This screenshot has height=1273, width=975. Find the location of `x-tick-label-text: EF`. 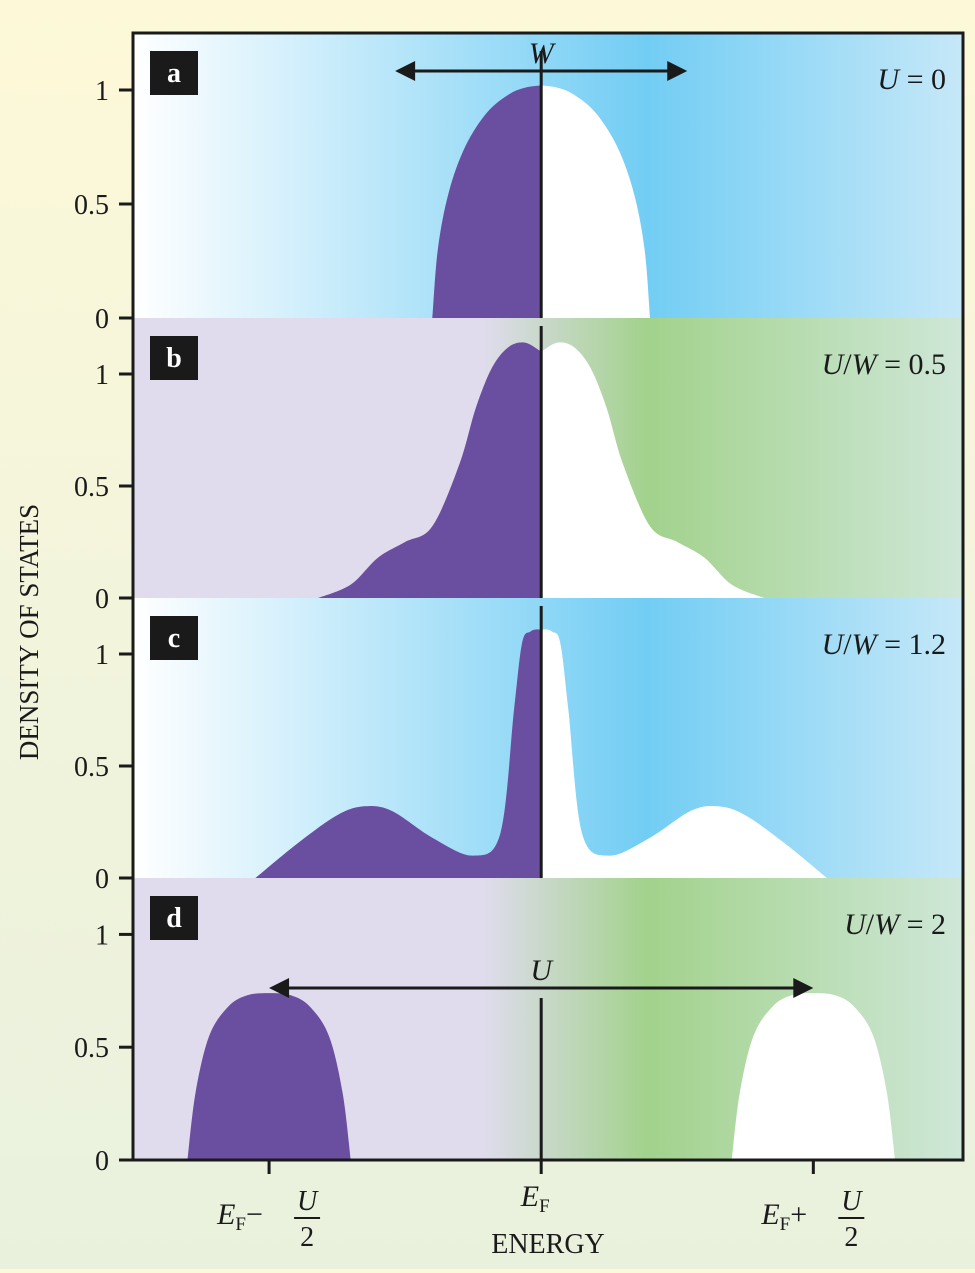

x-tick-label-text: EF is located at coordinates (535, 1198).